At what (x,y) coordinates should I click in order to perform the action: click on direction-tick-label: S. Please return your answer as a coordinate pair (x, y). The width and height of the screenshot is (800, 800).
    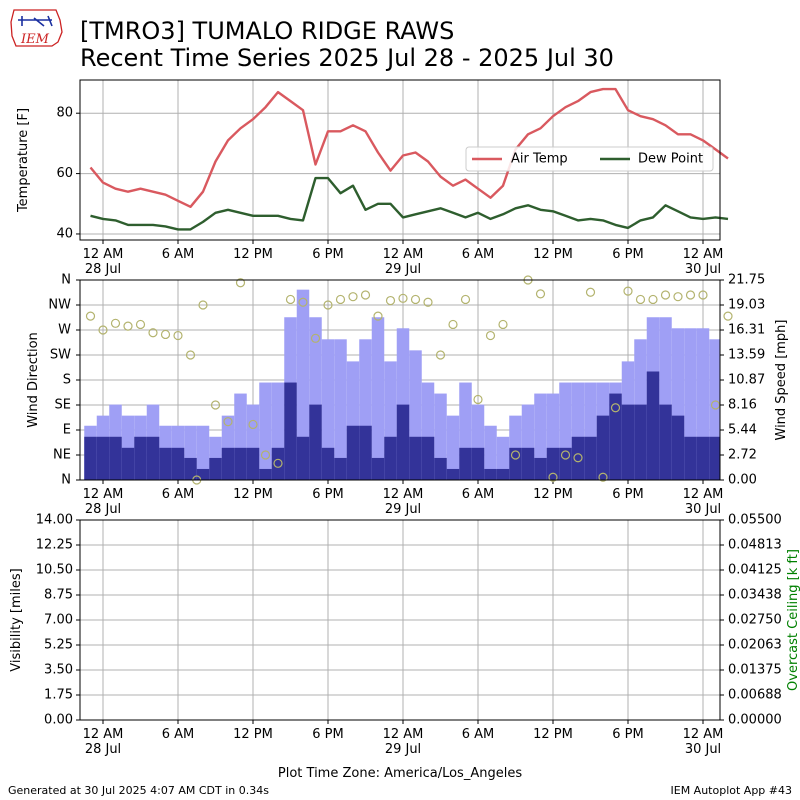
    Looking at the image, I should click on (67, 380).